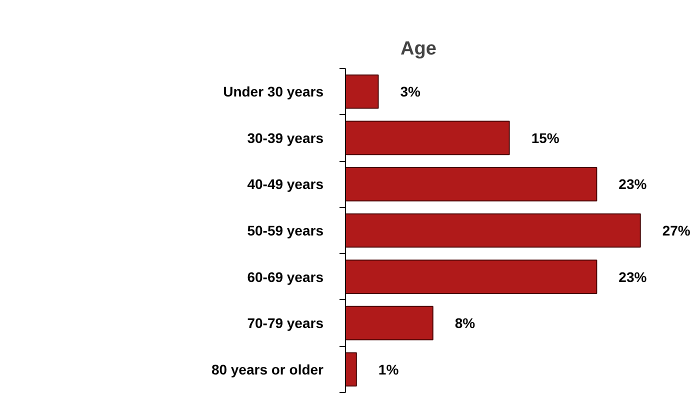 This screenshot has height=414, width=700. Describe the element at coordinates (676, 230) in the screenshot. I see `data-label: 27%` at that location.